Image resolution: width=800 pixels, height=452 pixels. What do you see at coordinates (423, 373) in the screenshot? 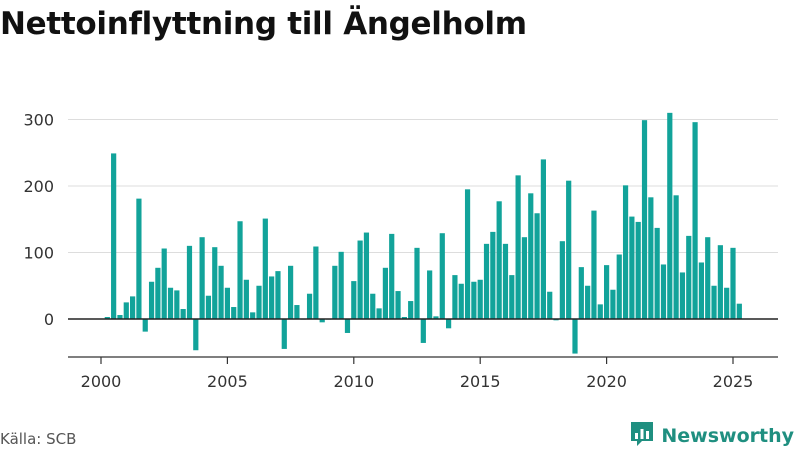
I see `x-axis: 2000 2005 2010 2015 2020 2025` at bounding box center [423, 373].